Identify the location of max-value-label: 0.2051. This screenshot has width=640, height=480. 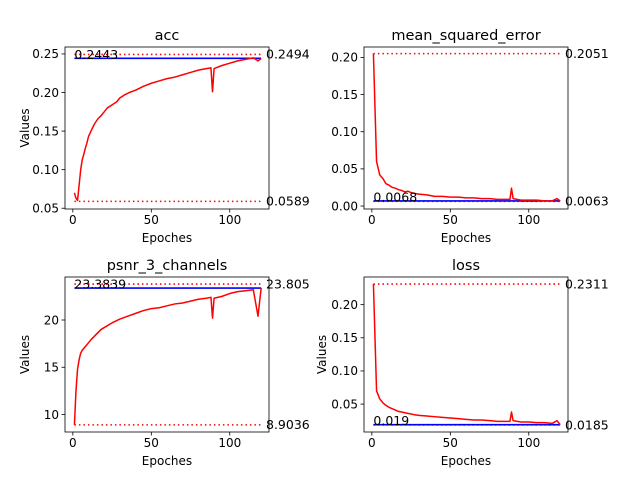
(587, 53).